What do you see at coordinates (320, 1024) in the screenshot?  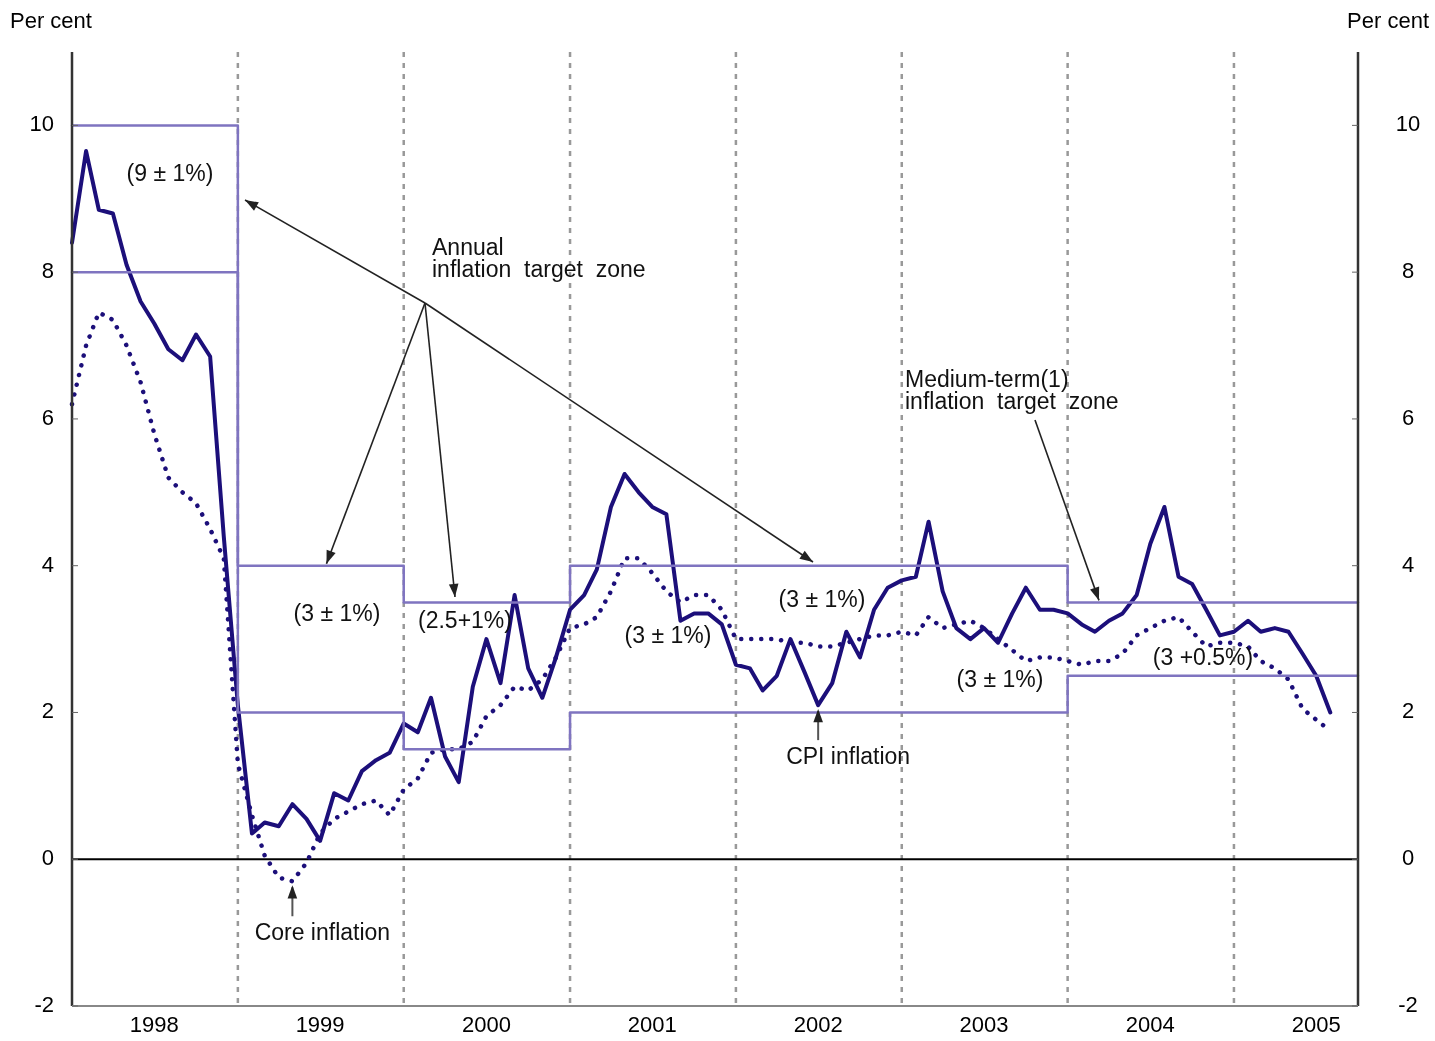 I see `x-tick-label: 1999` at bounding box center [320, 1024].